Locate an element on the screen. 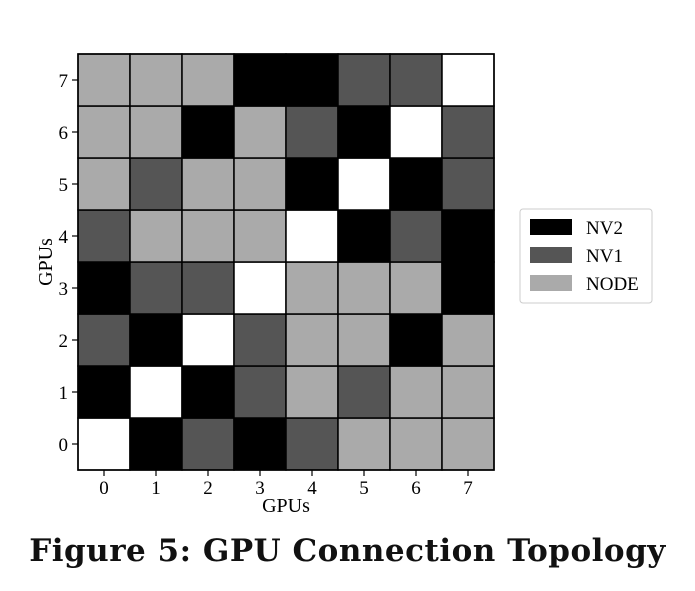 The width and height of the screenshot is (695, 591). x-tick-label: 1 is located at coordinates (156, 488).